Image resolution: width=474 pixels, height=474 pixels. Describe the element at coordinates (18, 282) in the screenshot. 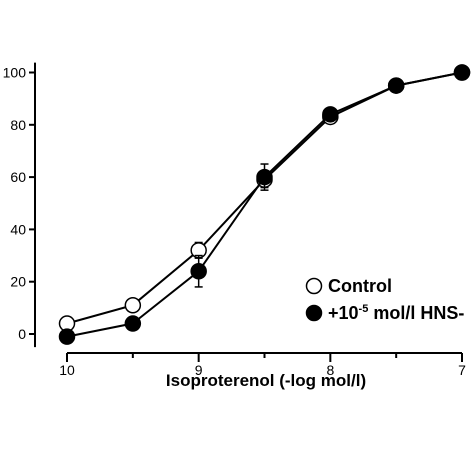

I see `y-tick-label: 20` at that location.